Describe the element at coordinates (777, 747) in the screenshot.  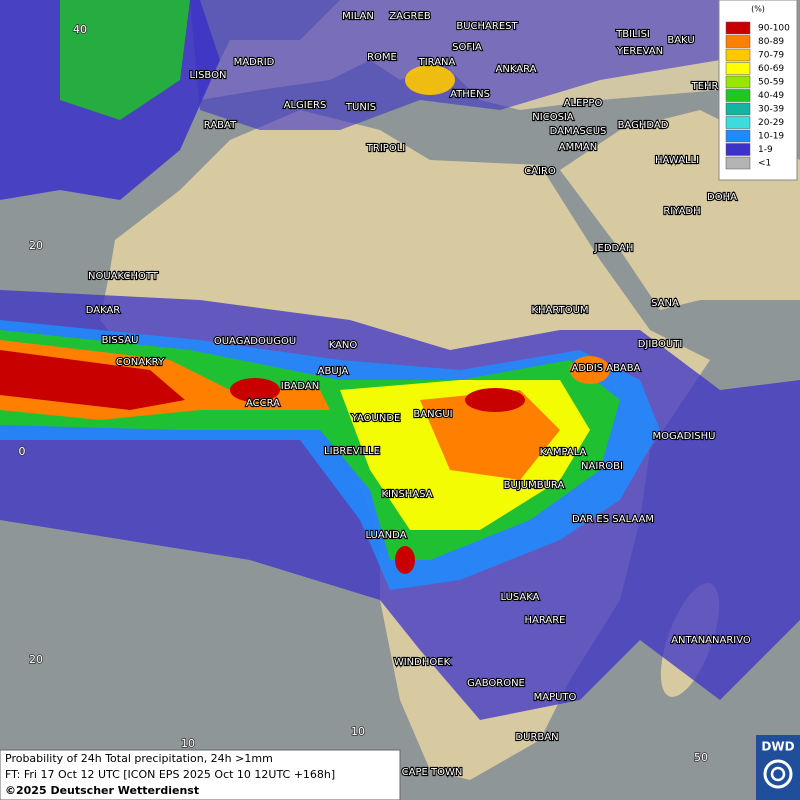
I see `logo-text: DWD` at that location.